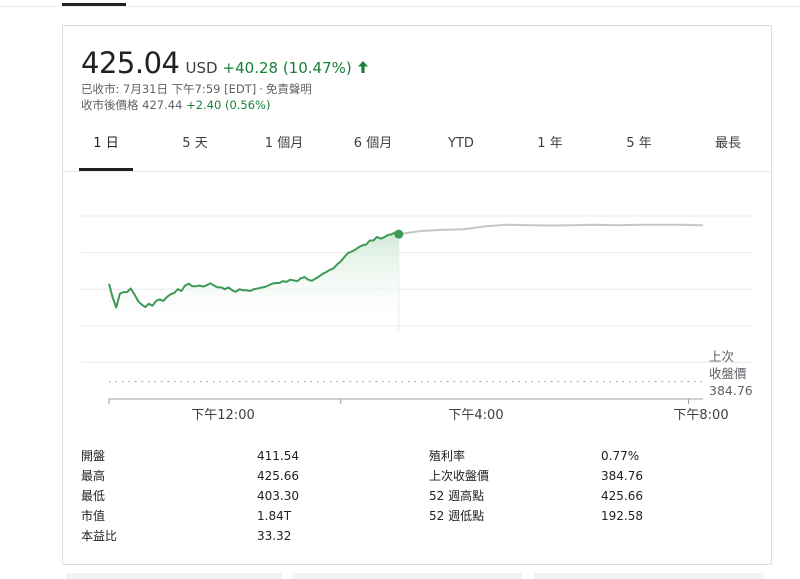  What do you see at coordinates (228, 105) in the screenshot?
I see `after-hours-change: +2.40 (0.56%)` at bounding box center [228, 105].